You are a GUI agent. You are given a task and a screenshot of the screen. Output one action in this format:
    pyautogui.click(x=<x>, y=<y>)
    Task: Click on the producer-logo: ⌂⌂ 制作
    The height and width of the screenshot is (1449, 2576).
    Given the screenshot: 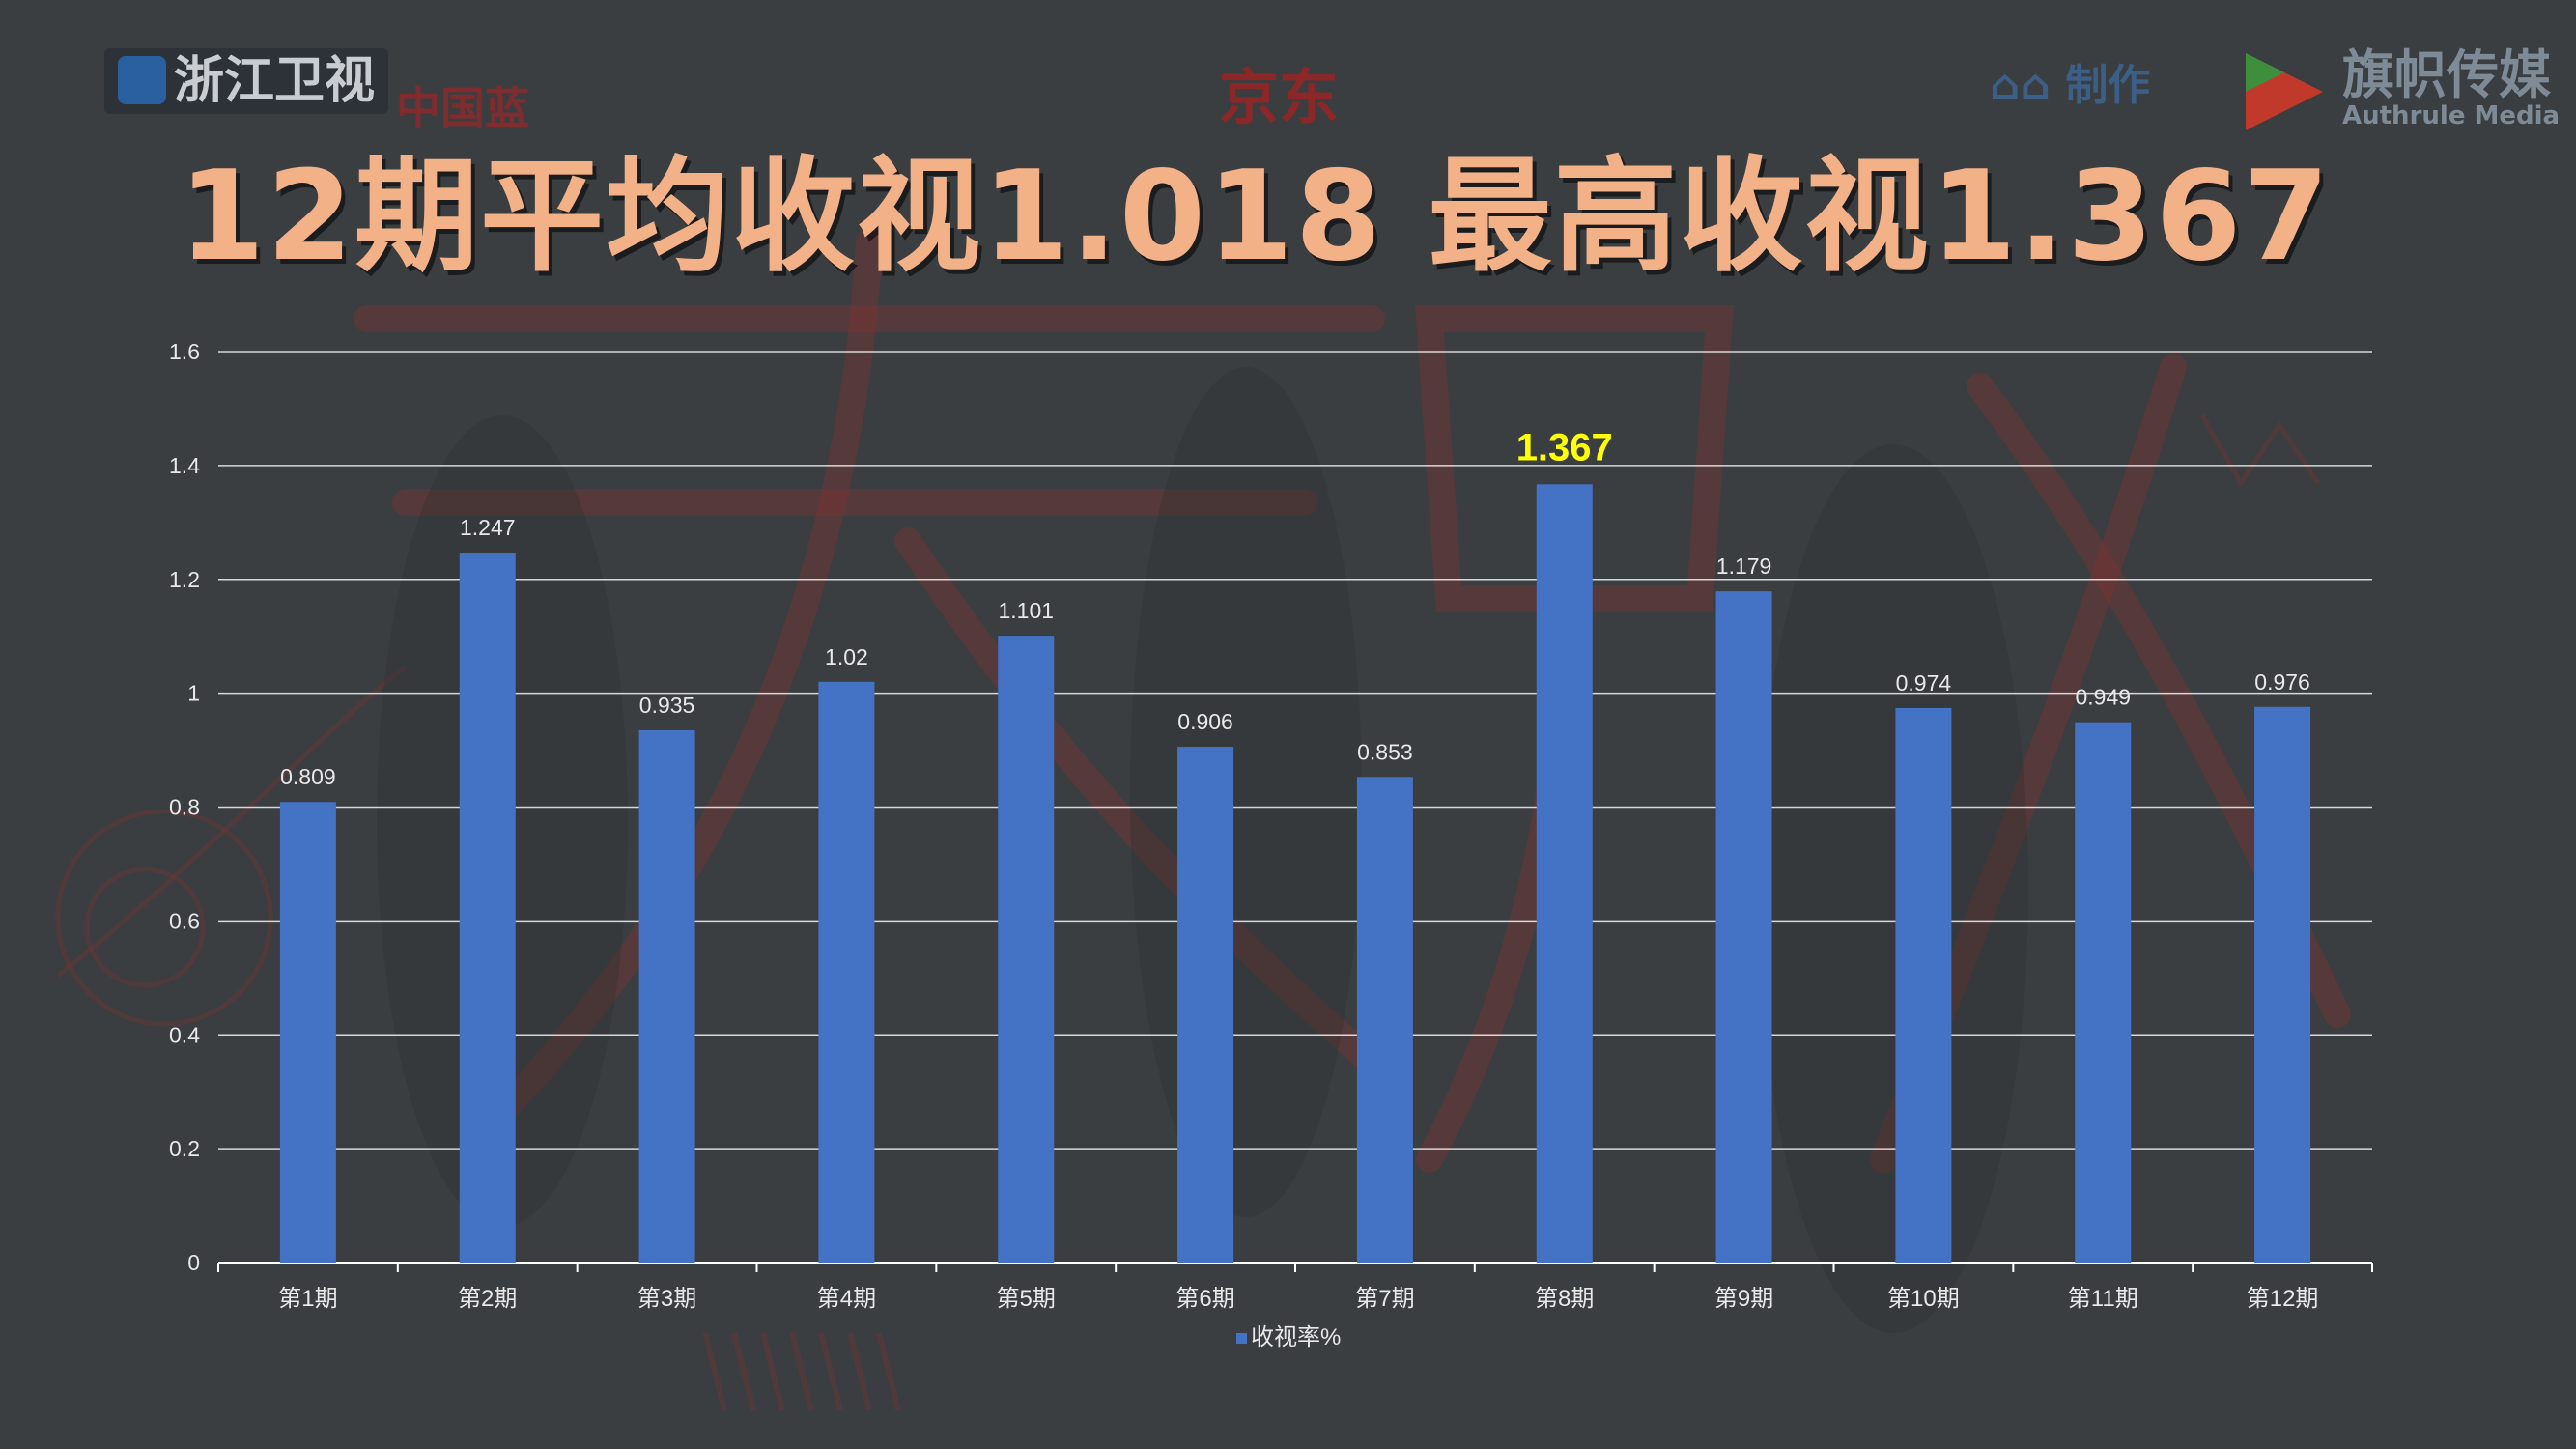 What is the action you would take?
    pyautogui.click(x=2070, y=81)
    